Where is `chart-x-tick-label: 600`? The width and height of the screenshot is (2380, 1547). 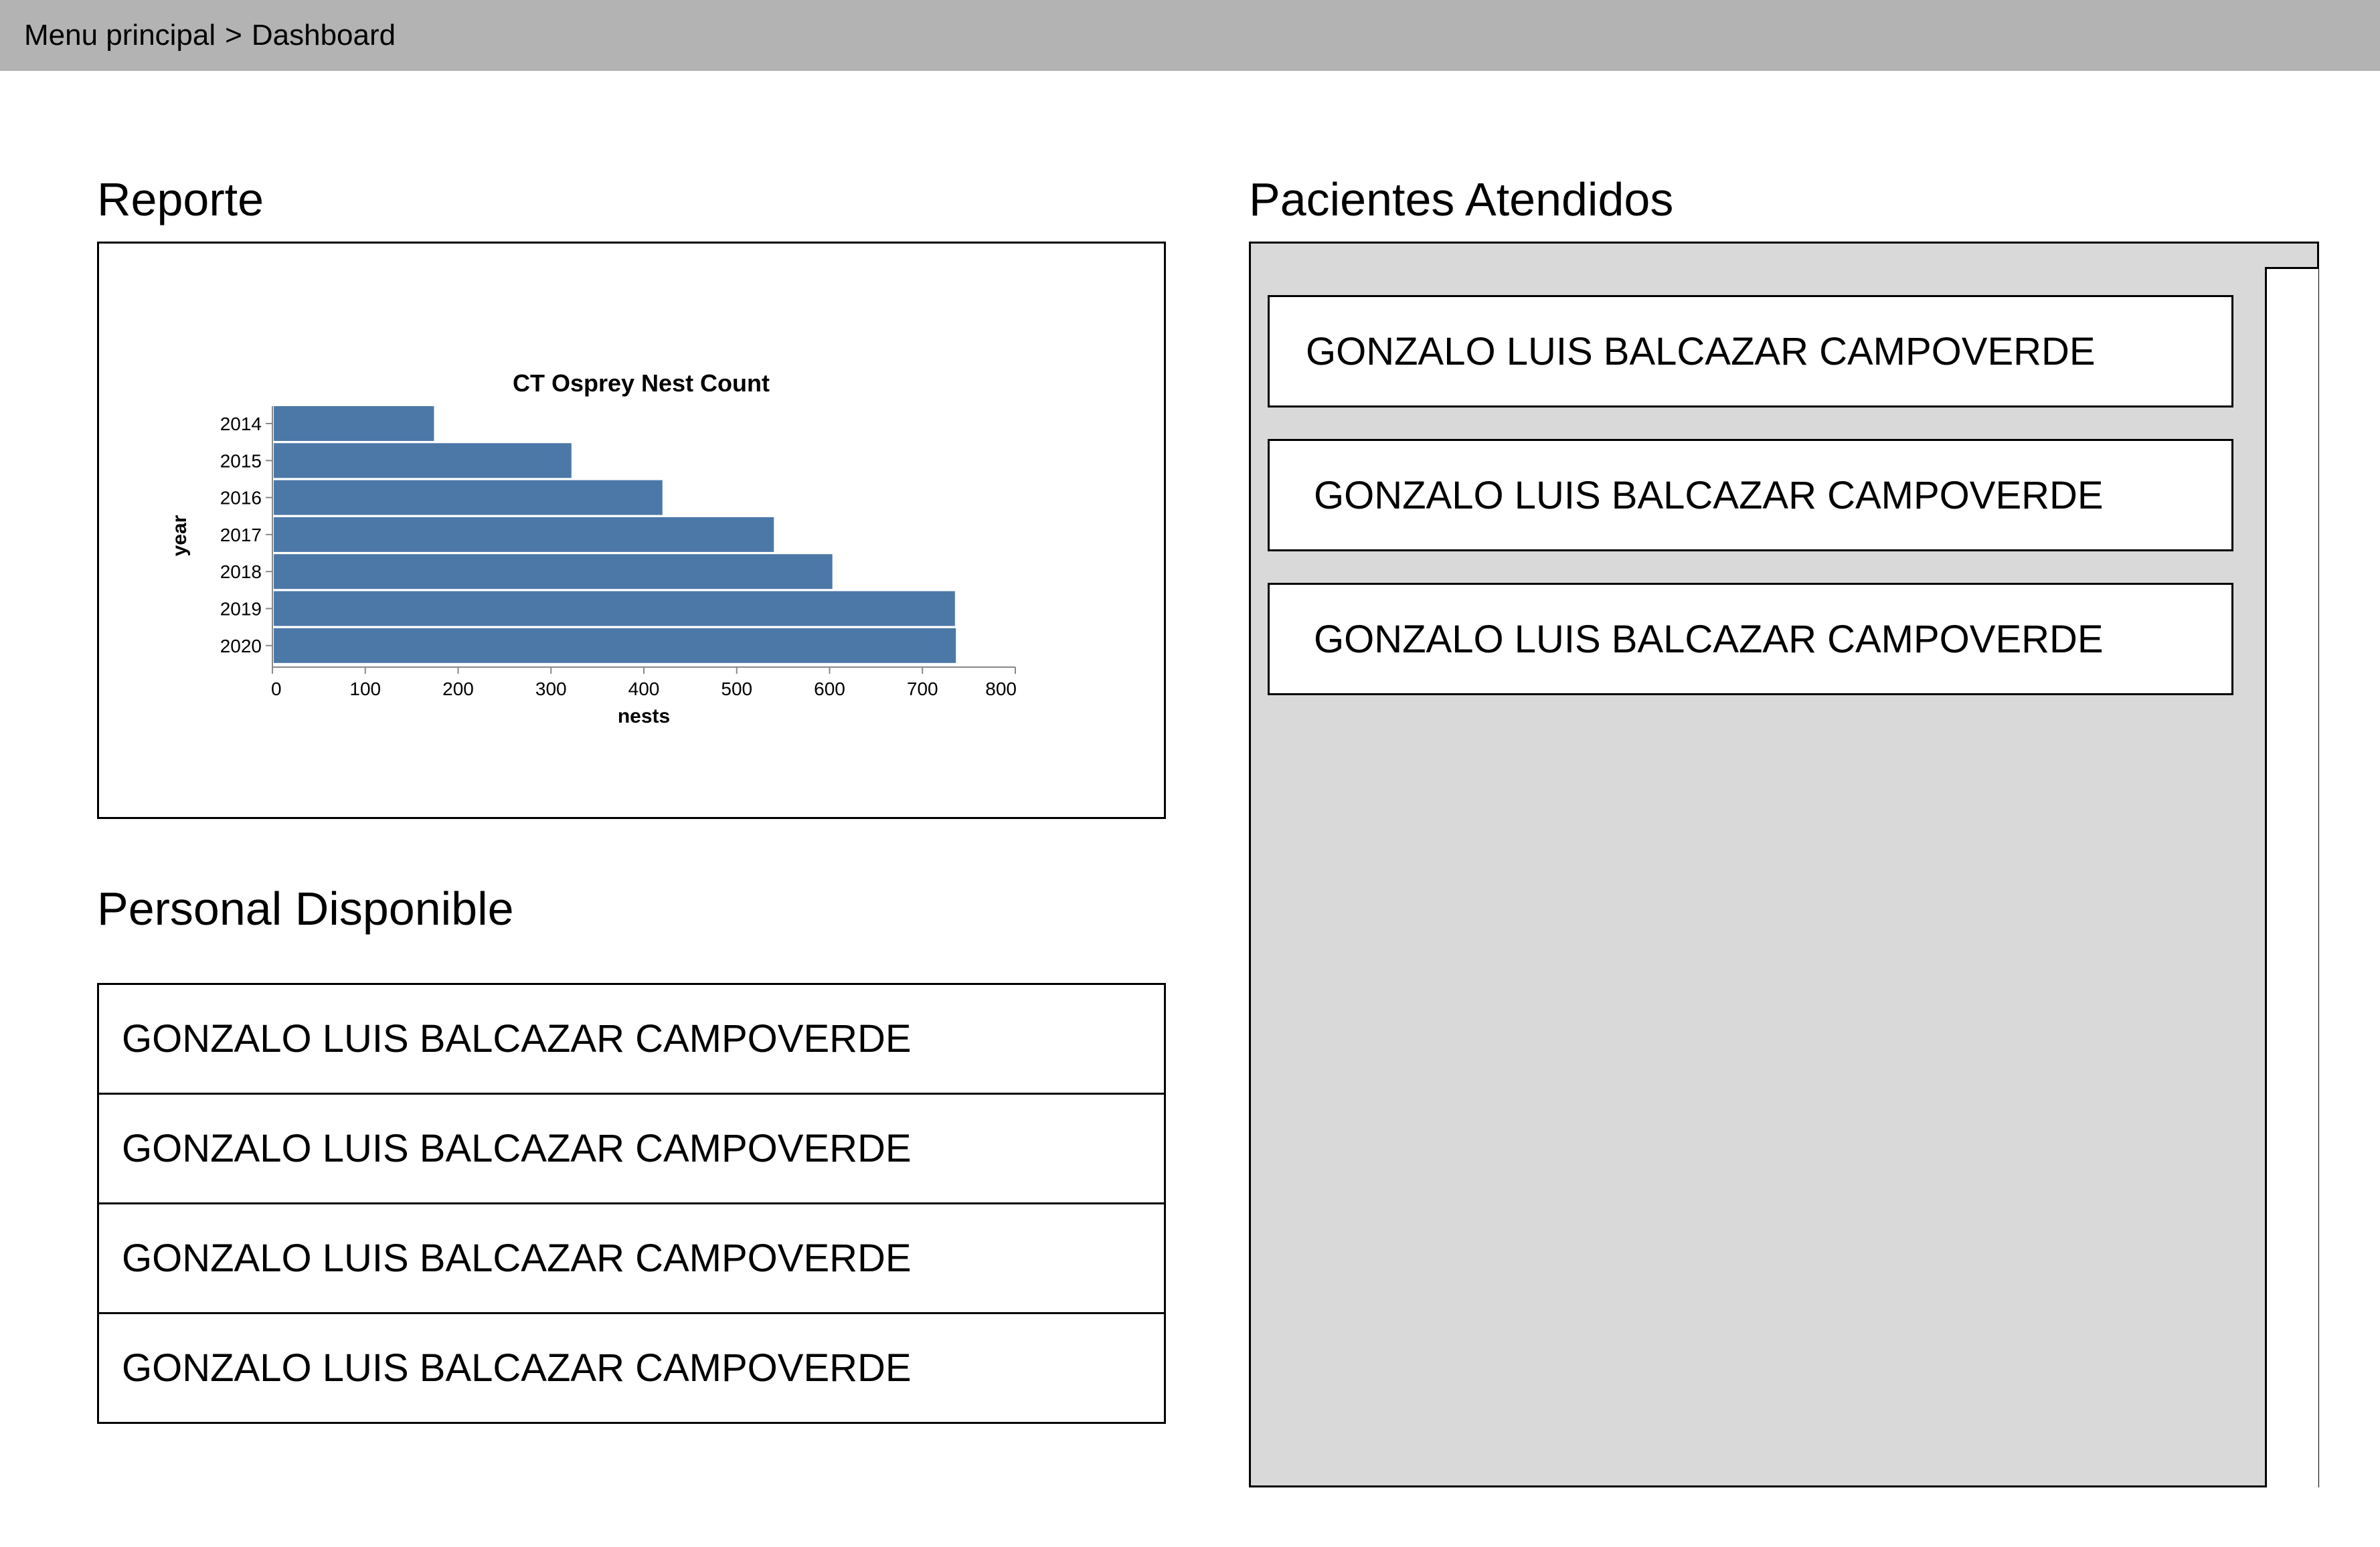 chart-x-tick-label: 600 is located at coordinates (830, 688).